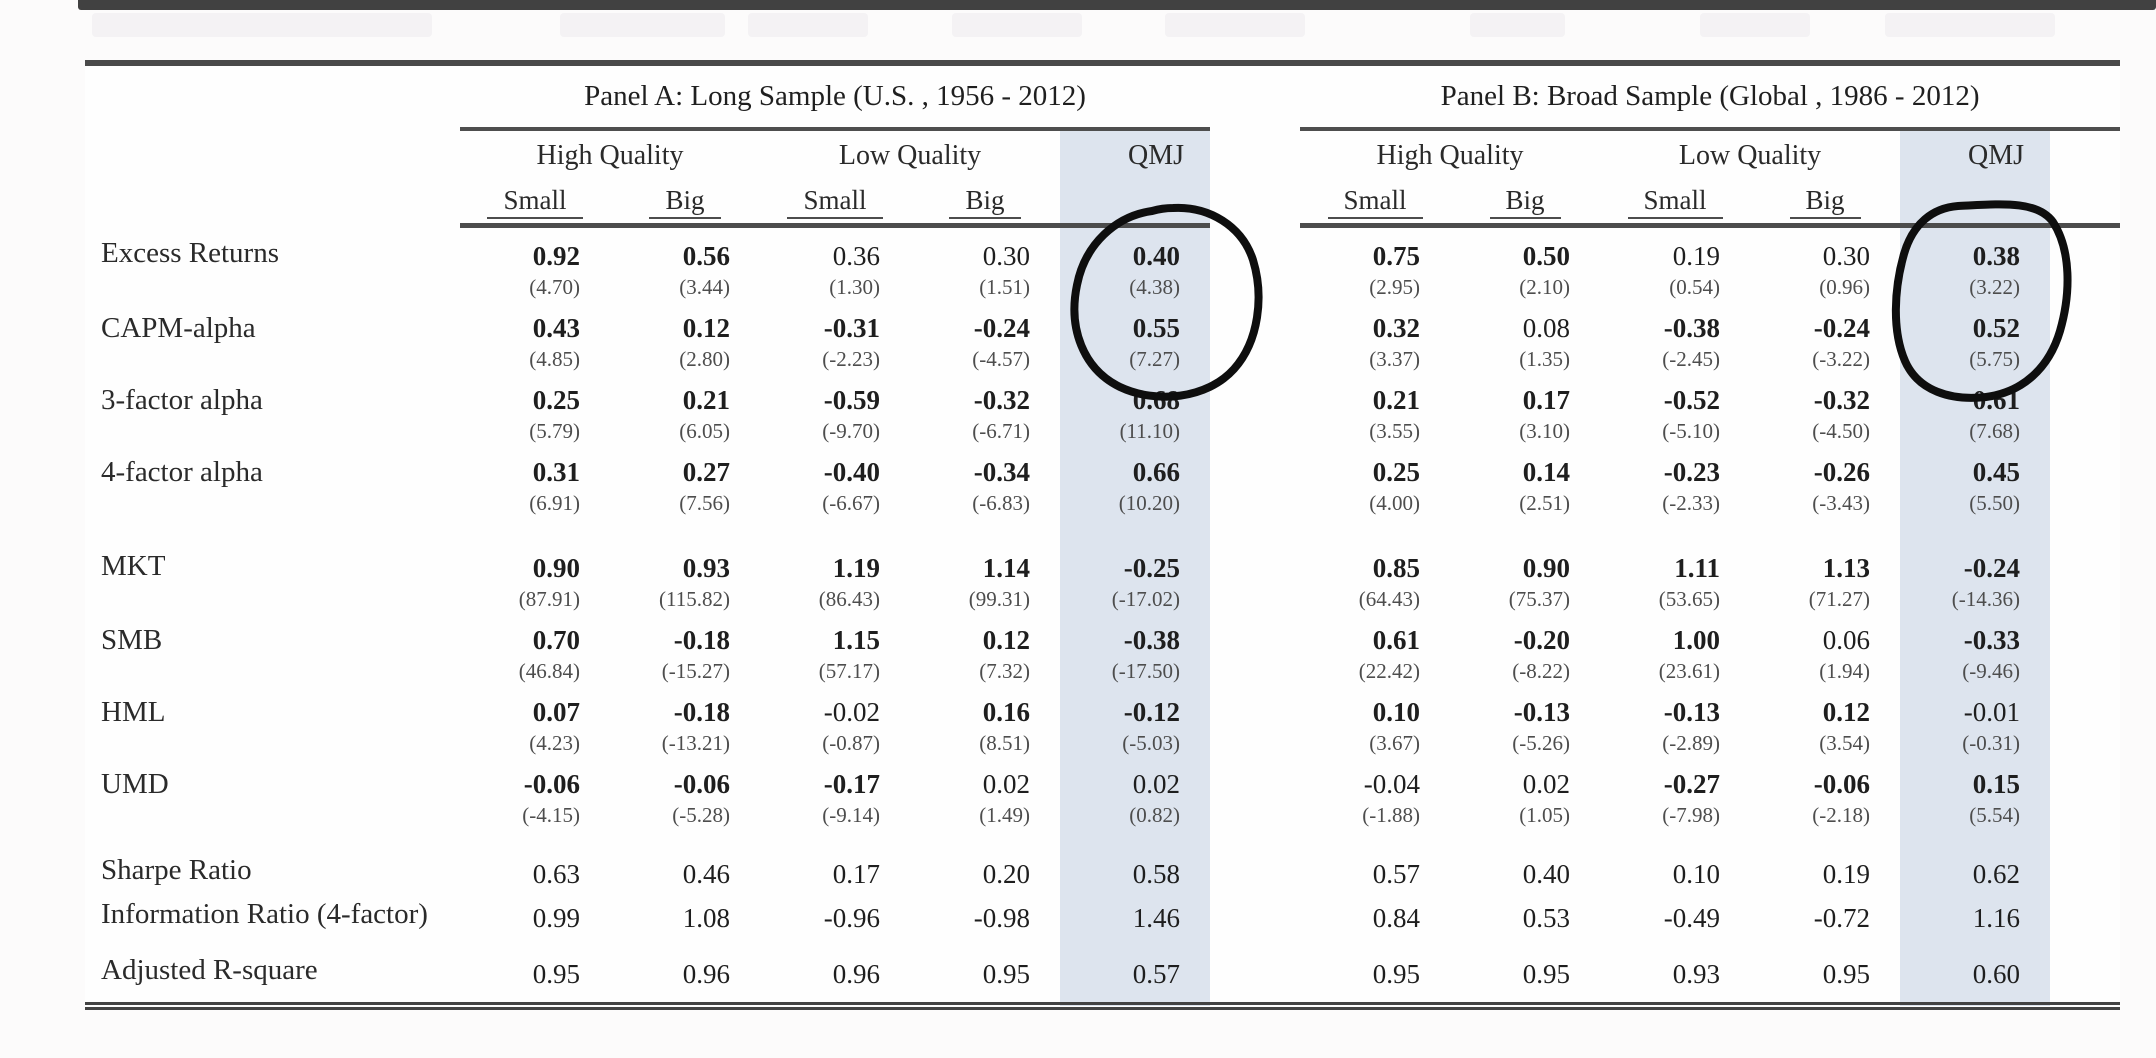 This screenshot has height=1058, width=2156. I want to click on cell-tstat: (2.51), so click(1545, 502).